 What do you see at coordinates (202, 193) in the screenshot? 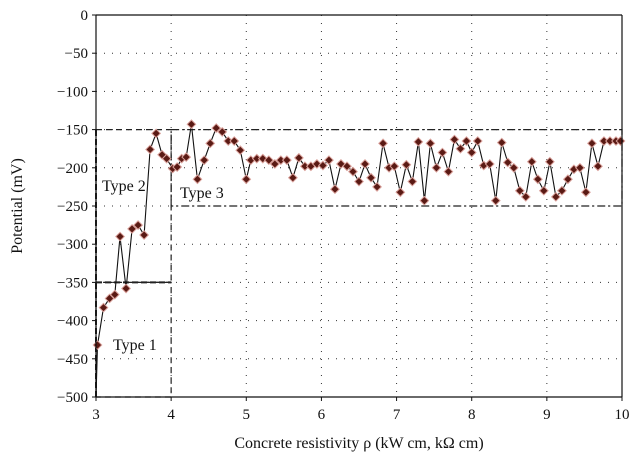
I see `type-3-label: Type 3` at bounding box center [202, 193].